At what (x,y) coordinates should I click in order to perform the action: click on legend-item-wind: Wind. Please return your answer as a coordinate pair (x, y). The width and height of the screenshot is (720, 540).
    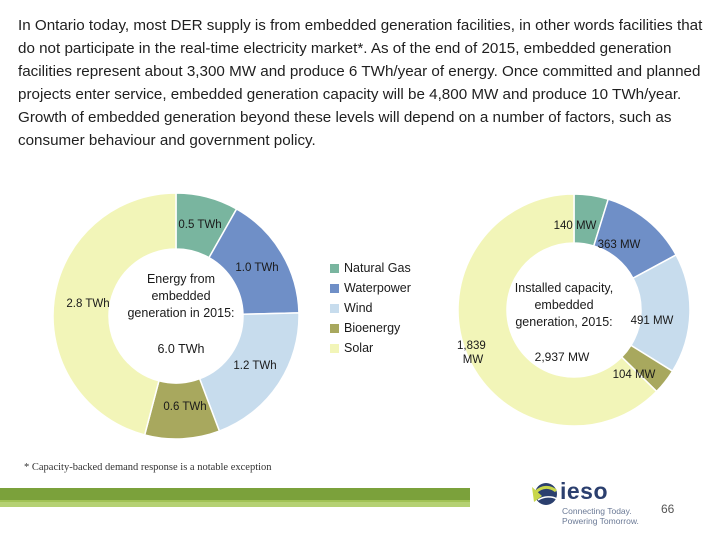
    Looking at the image, I should click on (370, 308).